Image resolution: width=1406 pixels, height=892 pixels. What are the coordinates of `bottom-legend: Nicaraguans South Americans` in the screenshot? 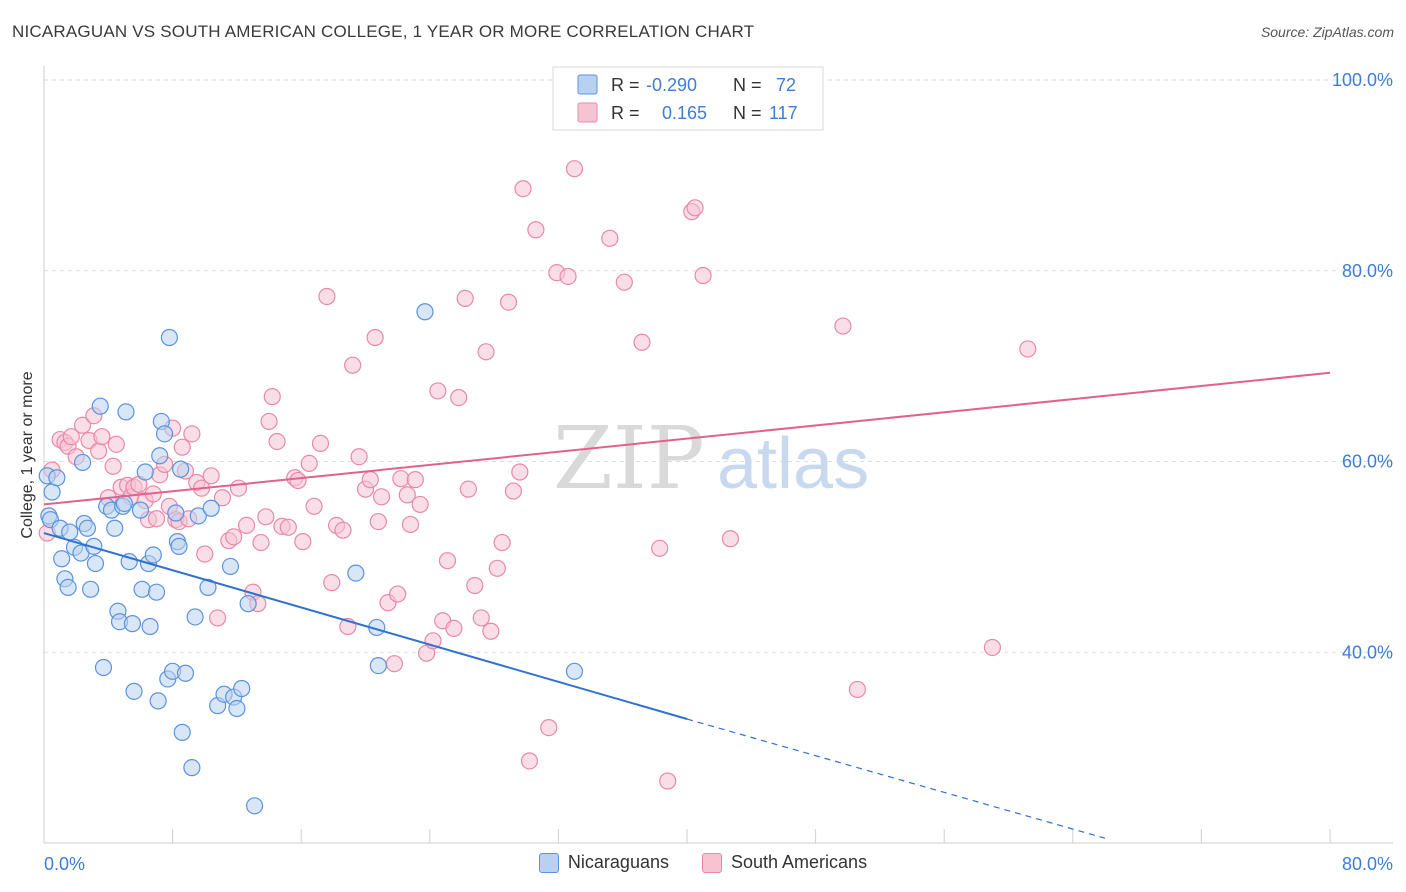 It's located at (703, 865).